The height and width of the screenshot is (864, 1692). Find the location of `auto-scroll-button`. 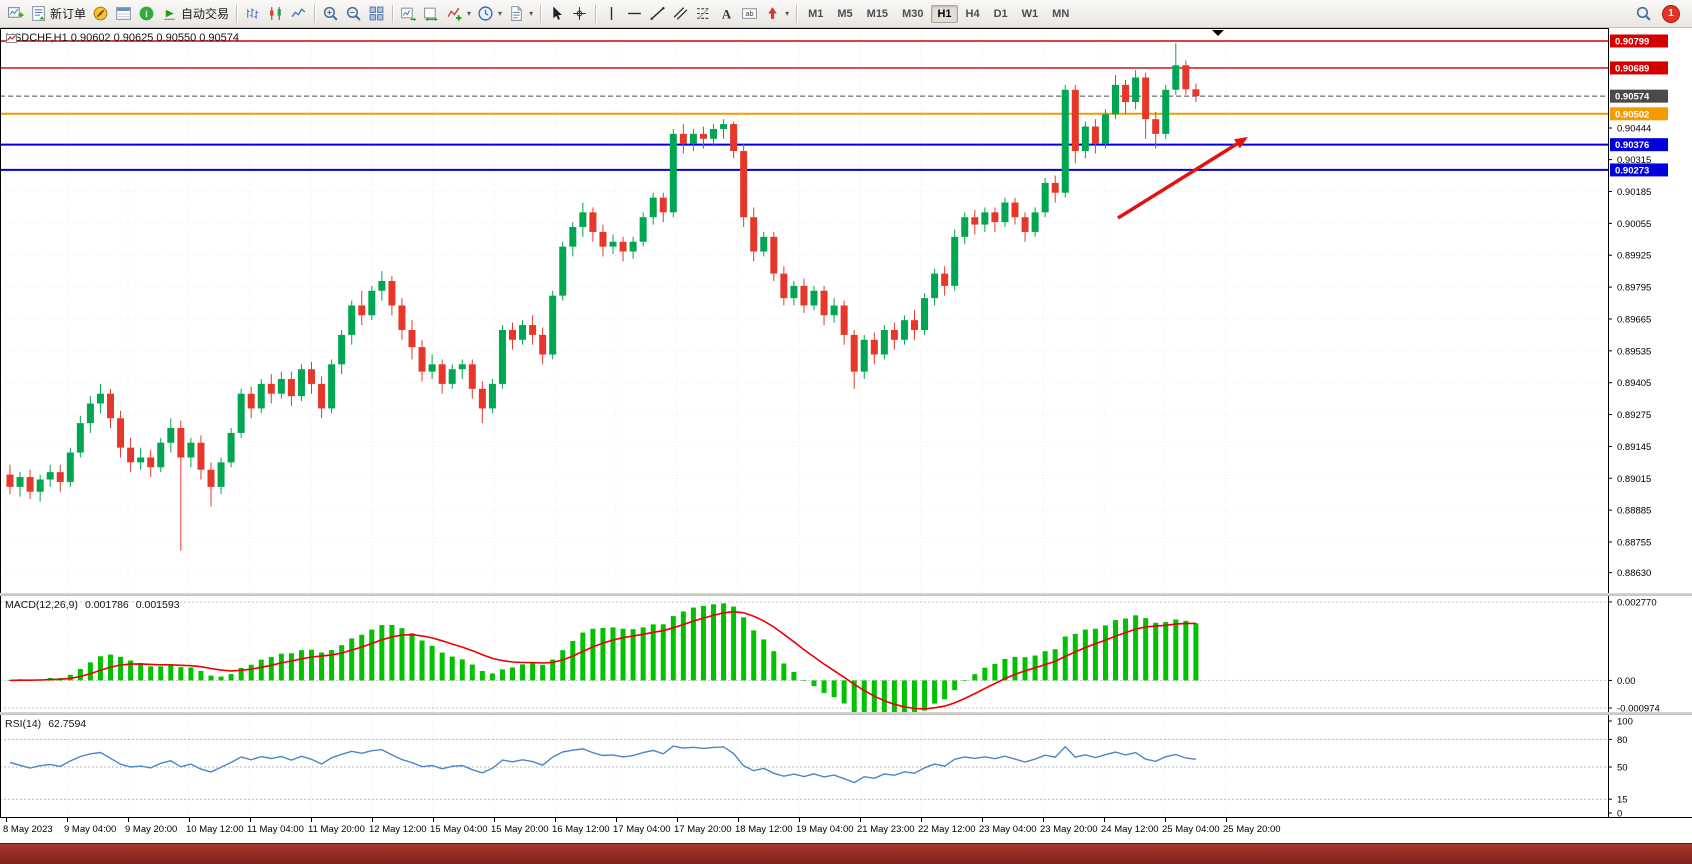

auto-scroll-button is located at coordinates (408, 13).